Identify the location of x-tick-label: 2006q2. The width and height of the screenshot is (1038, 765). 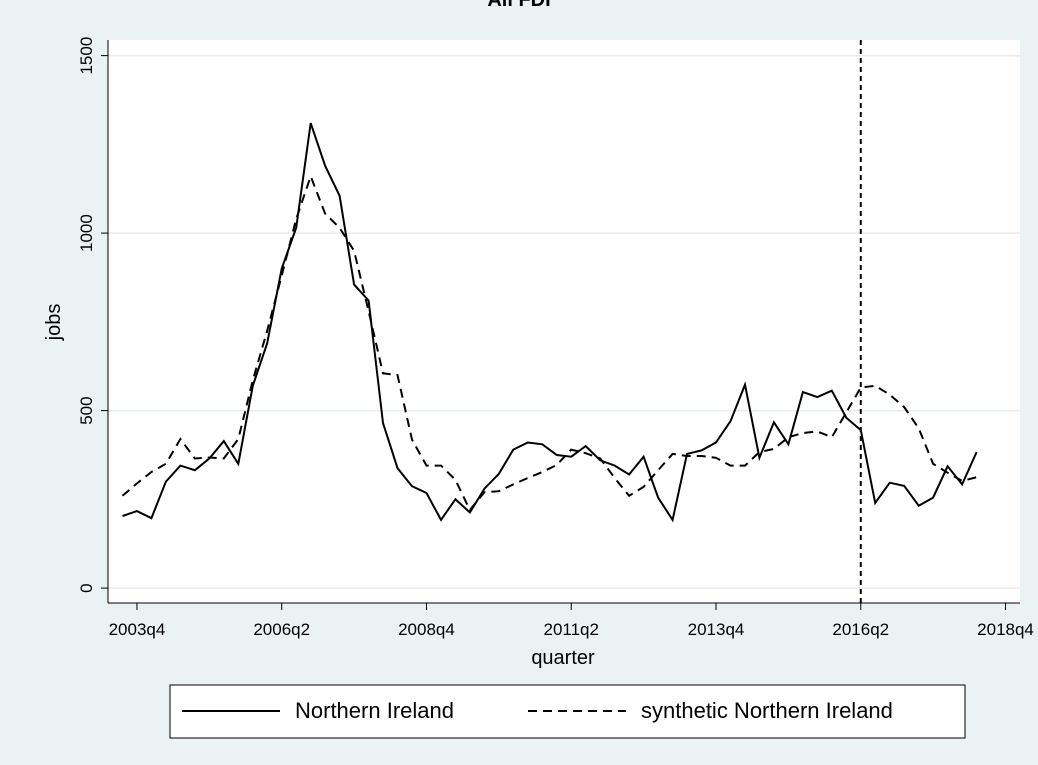
(281, 629).